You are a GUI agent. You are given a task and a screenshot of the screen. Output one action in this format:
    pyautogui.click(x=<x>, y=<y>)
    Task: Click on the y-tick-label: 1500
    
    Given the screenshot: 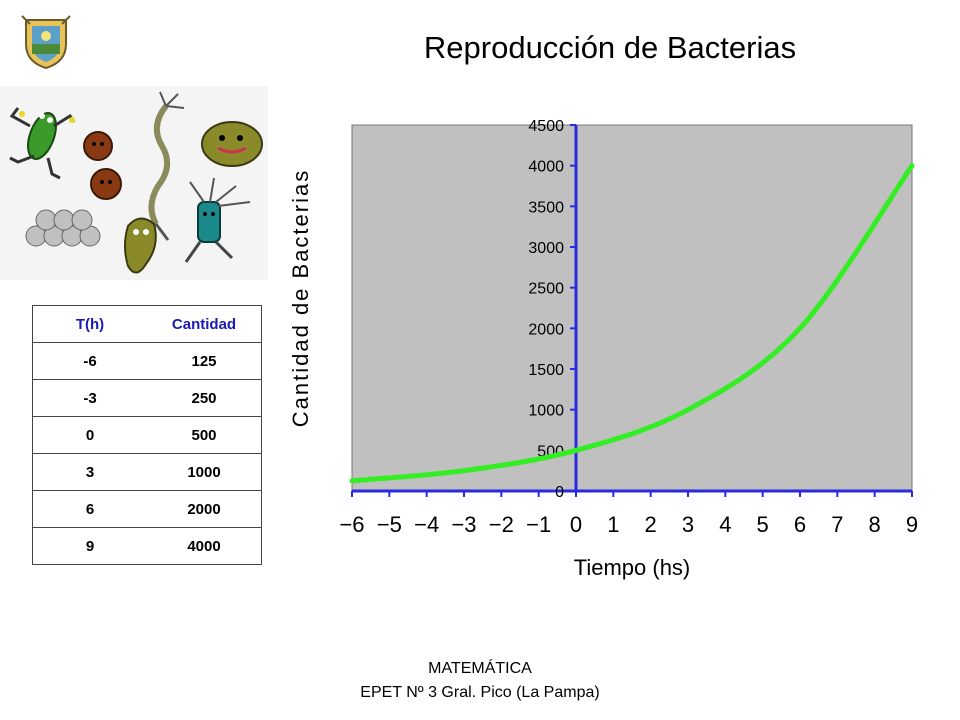 What is the action you would take?
    pyautogui.click(x=546, y=370)
    